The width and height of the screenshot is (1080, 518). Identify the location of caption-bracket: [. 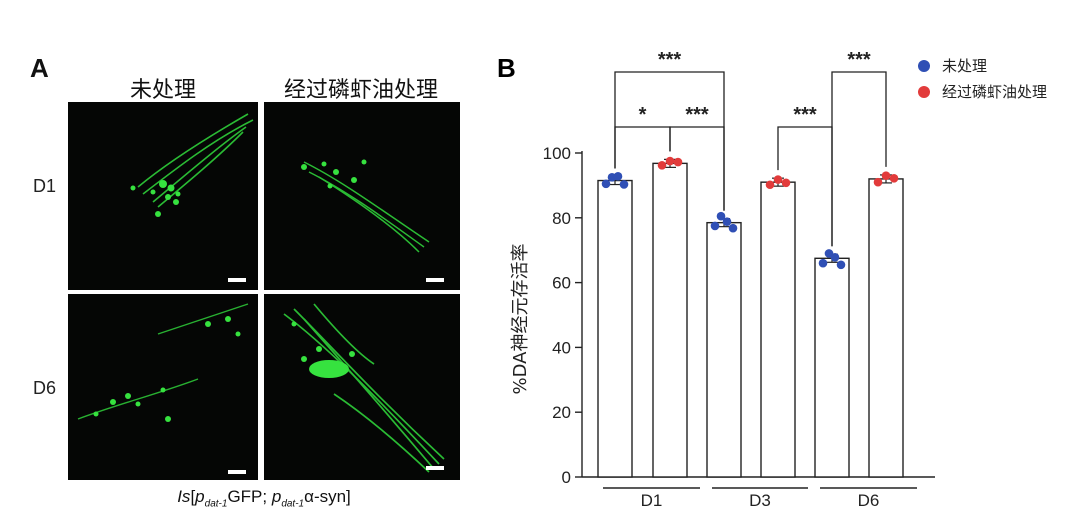
(193, 496).